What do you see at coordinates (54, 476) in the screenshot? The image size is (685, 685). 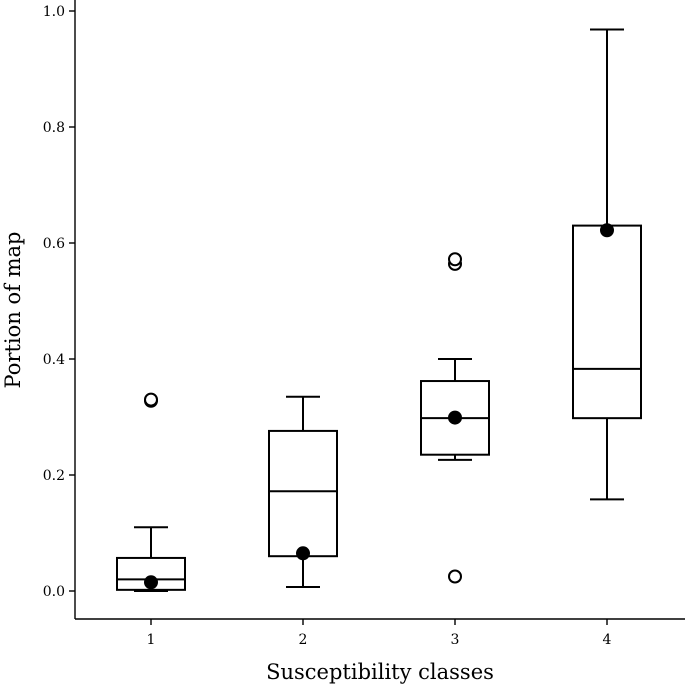 I see `y-tick-label: 0.2` at bounding box center [54, 476].